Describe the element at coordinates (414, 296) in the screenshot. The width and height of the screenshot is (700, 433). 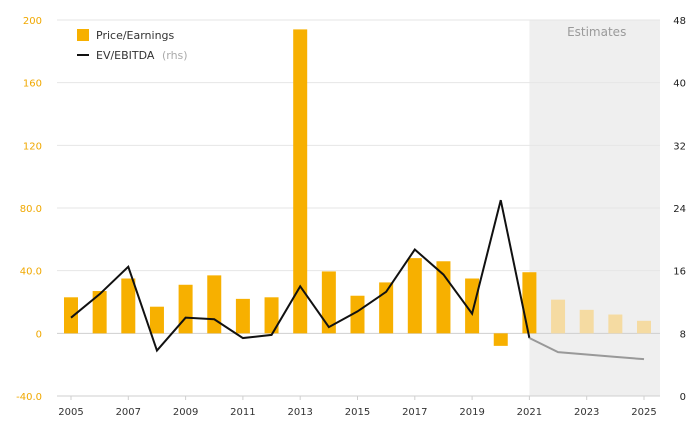
I see `bar-2017` at that location.